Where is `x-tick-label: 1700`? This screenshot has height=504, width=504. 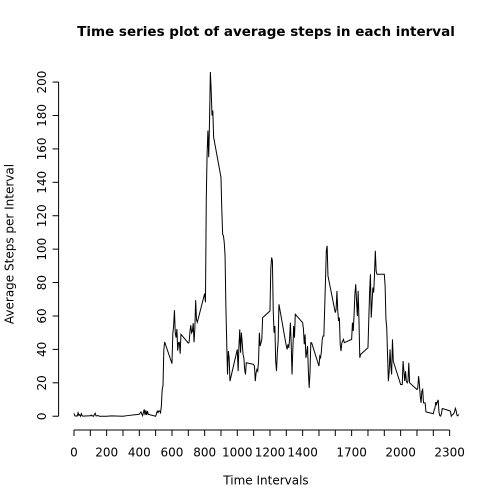 x-tick-label: 1700 is located at coordinates (351, 453).